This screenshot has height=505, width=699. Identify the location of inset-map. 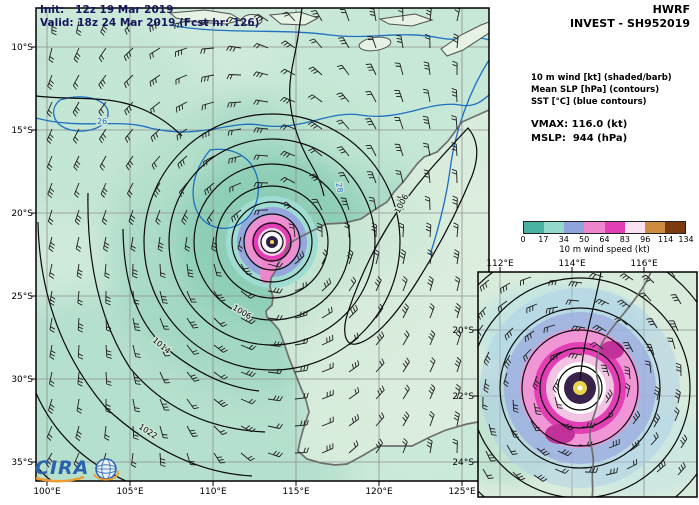
(587, 384).